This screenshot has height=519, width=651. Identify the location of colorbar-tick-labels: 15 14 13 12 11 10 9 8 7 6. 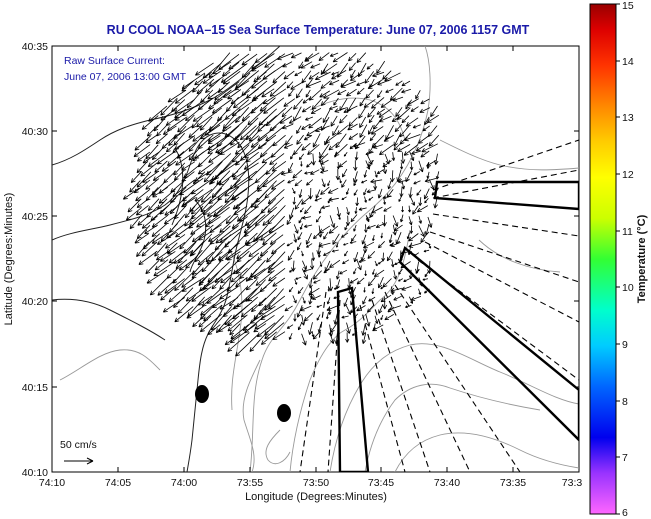
(628, 259).